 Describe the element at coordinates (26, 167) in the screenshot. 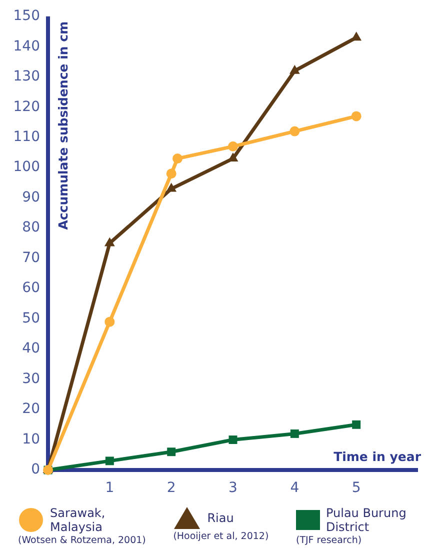

I see `y-tick-label: 100` at that location.